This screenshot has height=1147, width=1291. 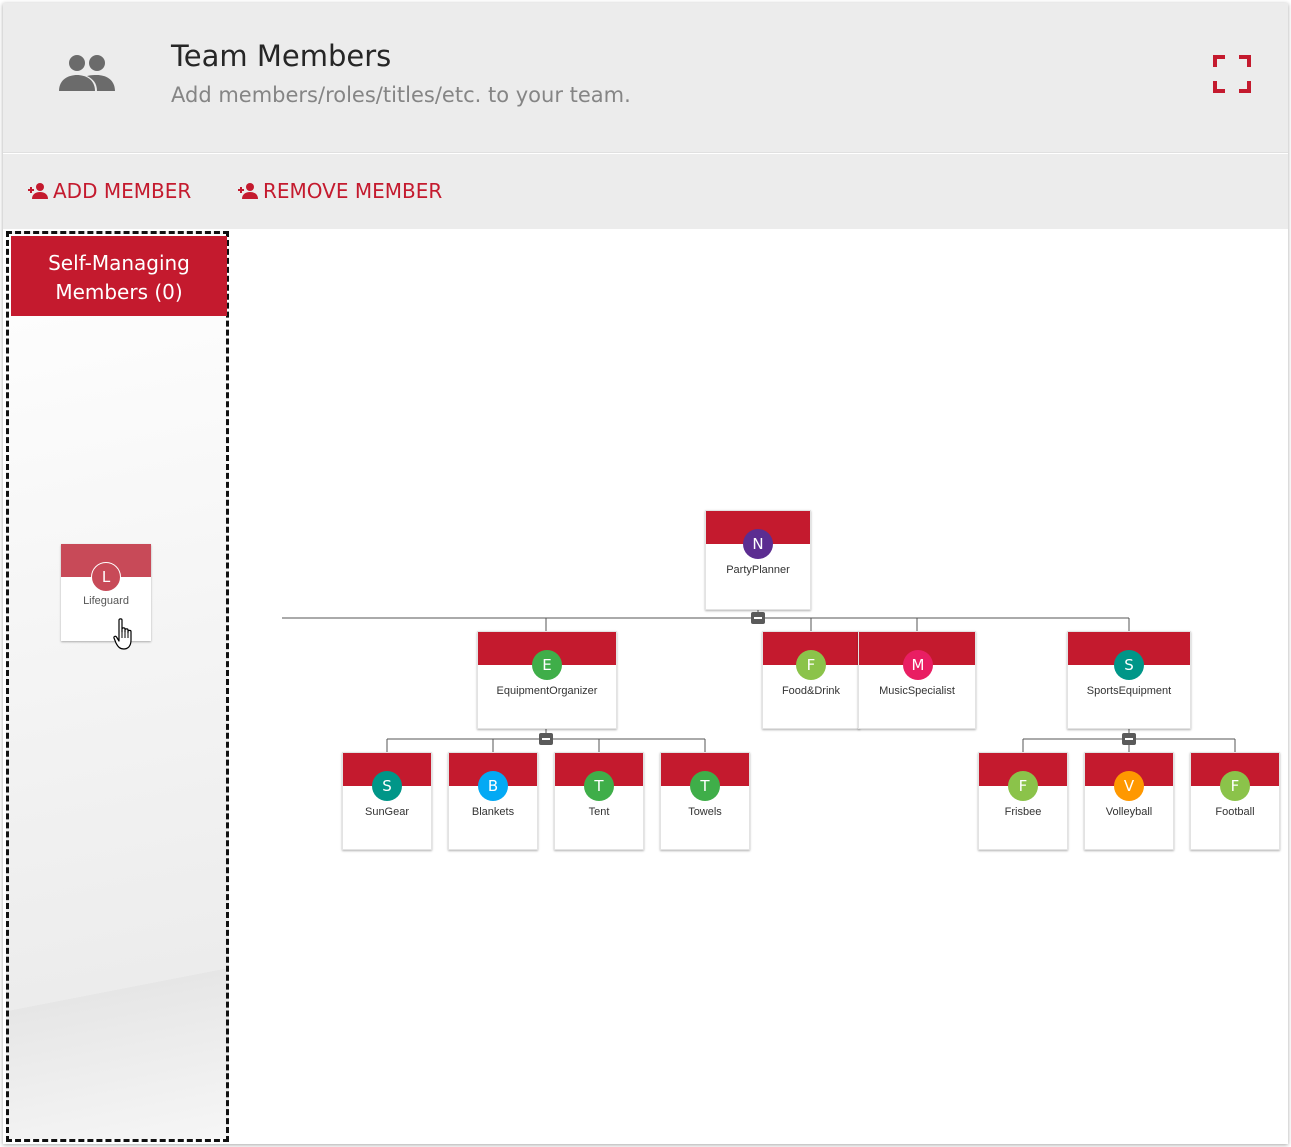 I want to click on add-member-label: ADD MEMBER, so click(x=122, y=191).